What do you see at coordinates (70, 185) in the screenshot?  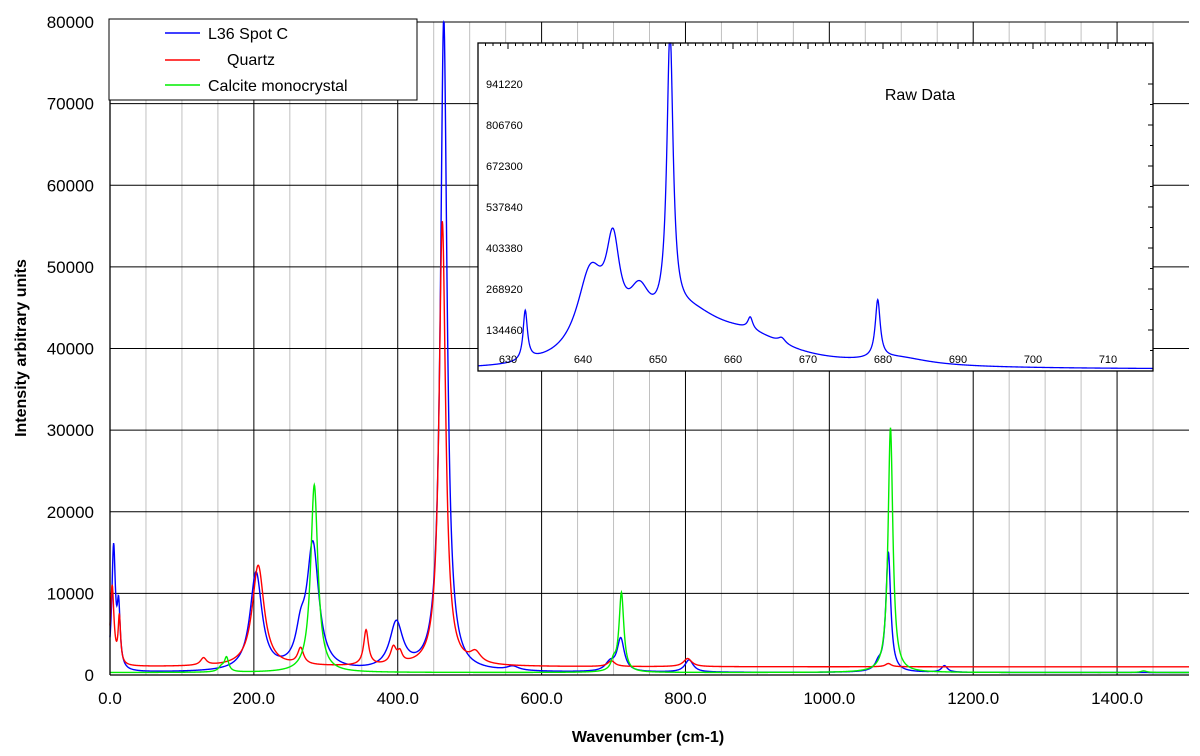 I see `y-tick-label: 60000` at bounding box center [70, 185].